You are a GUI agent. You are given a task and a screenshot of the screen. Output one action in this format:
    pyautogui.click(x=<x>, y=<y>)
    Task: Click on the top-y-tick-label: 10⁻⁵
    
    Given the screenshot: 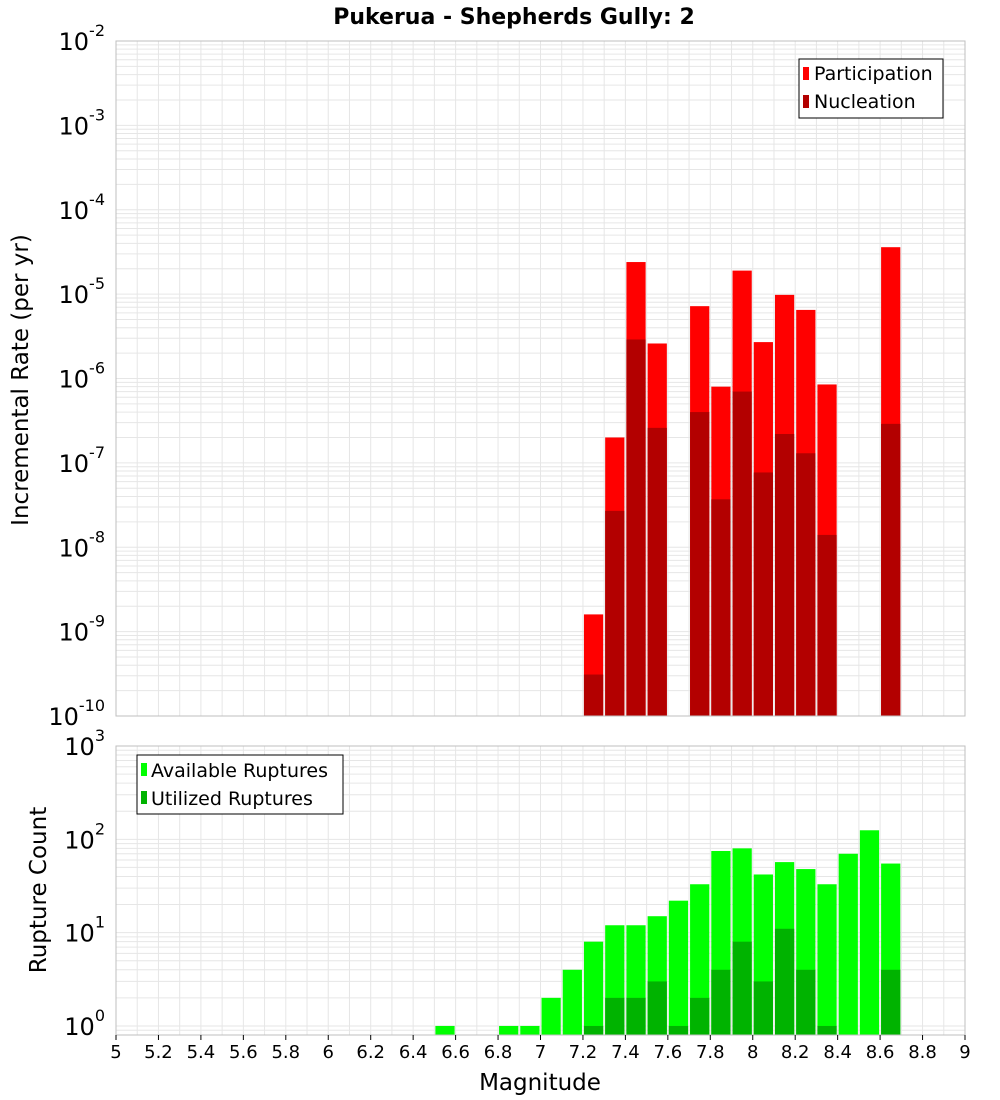 What is the action you would take?
    pyautogui.click(x=82, y=291)
    